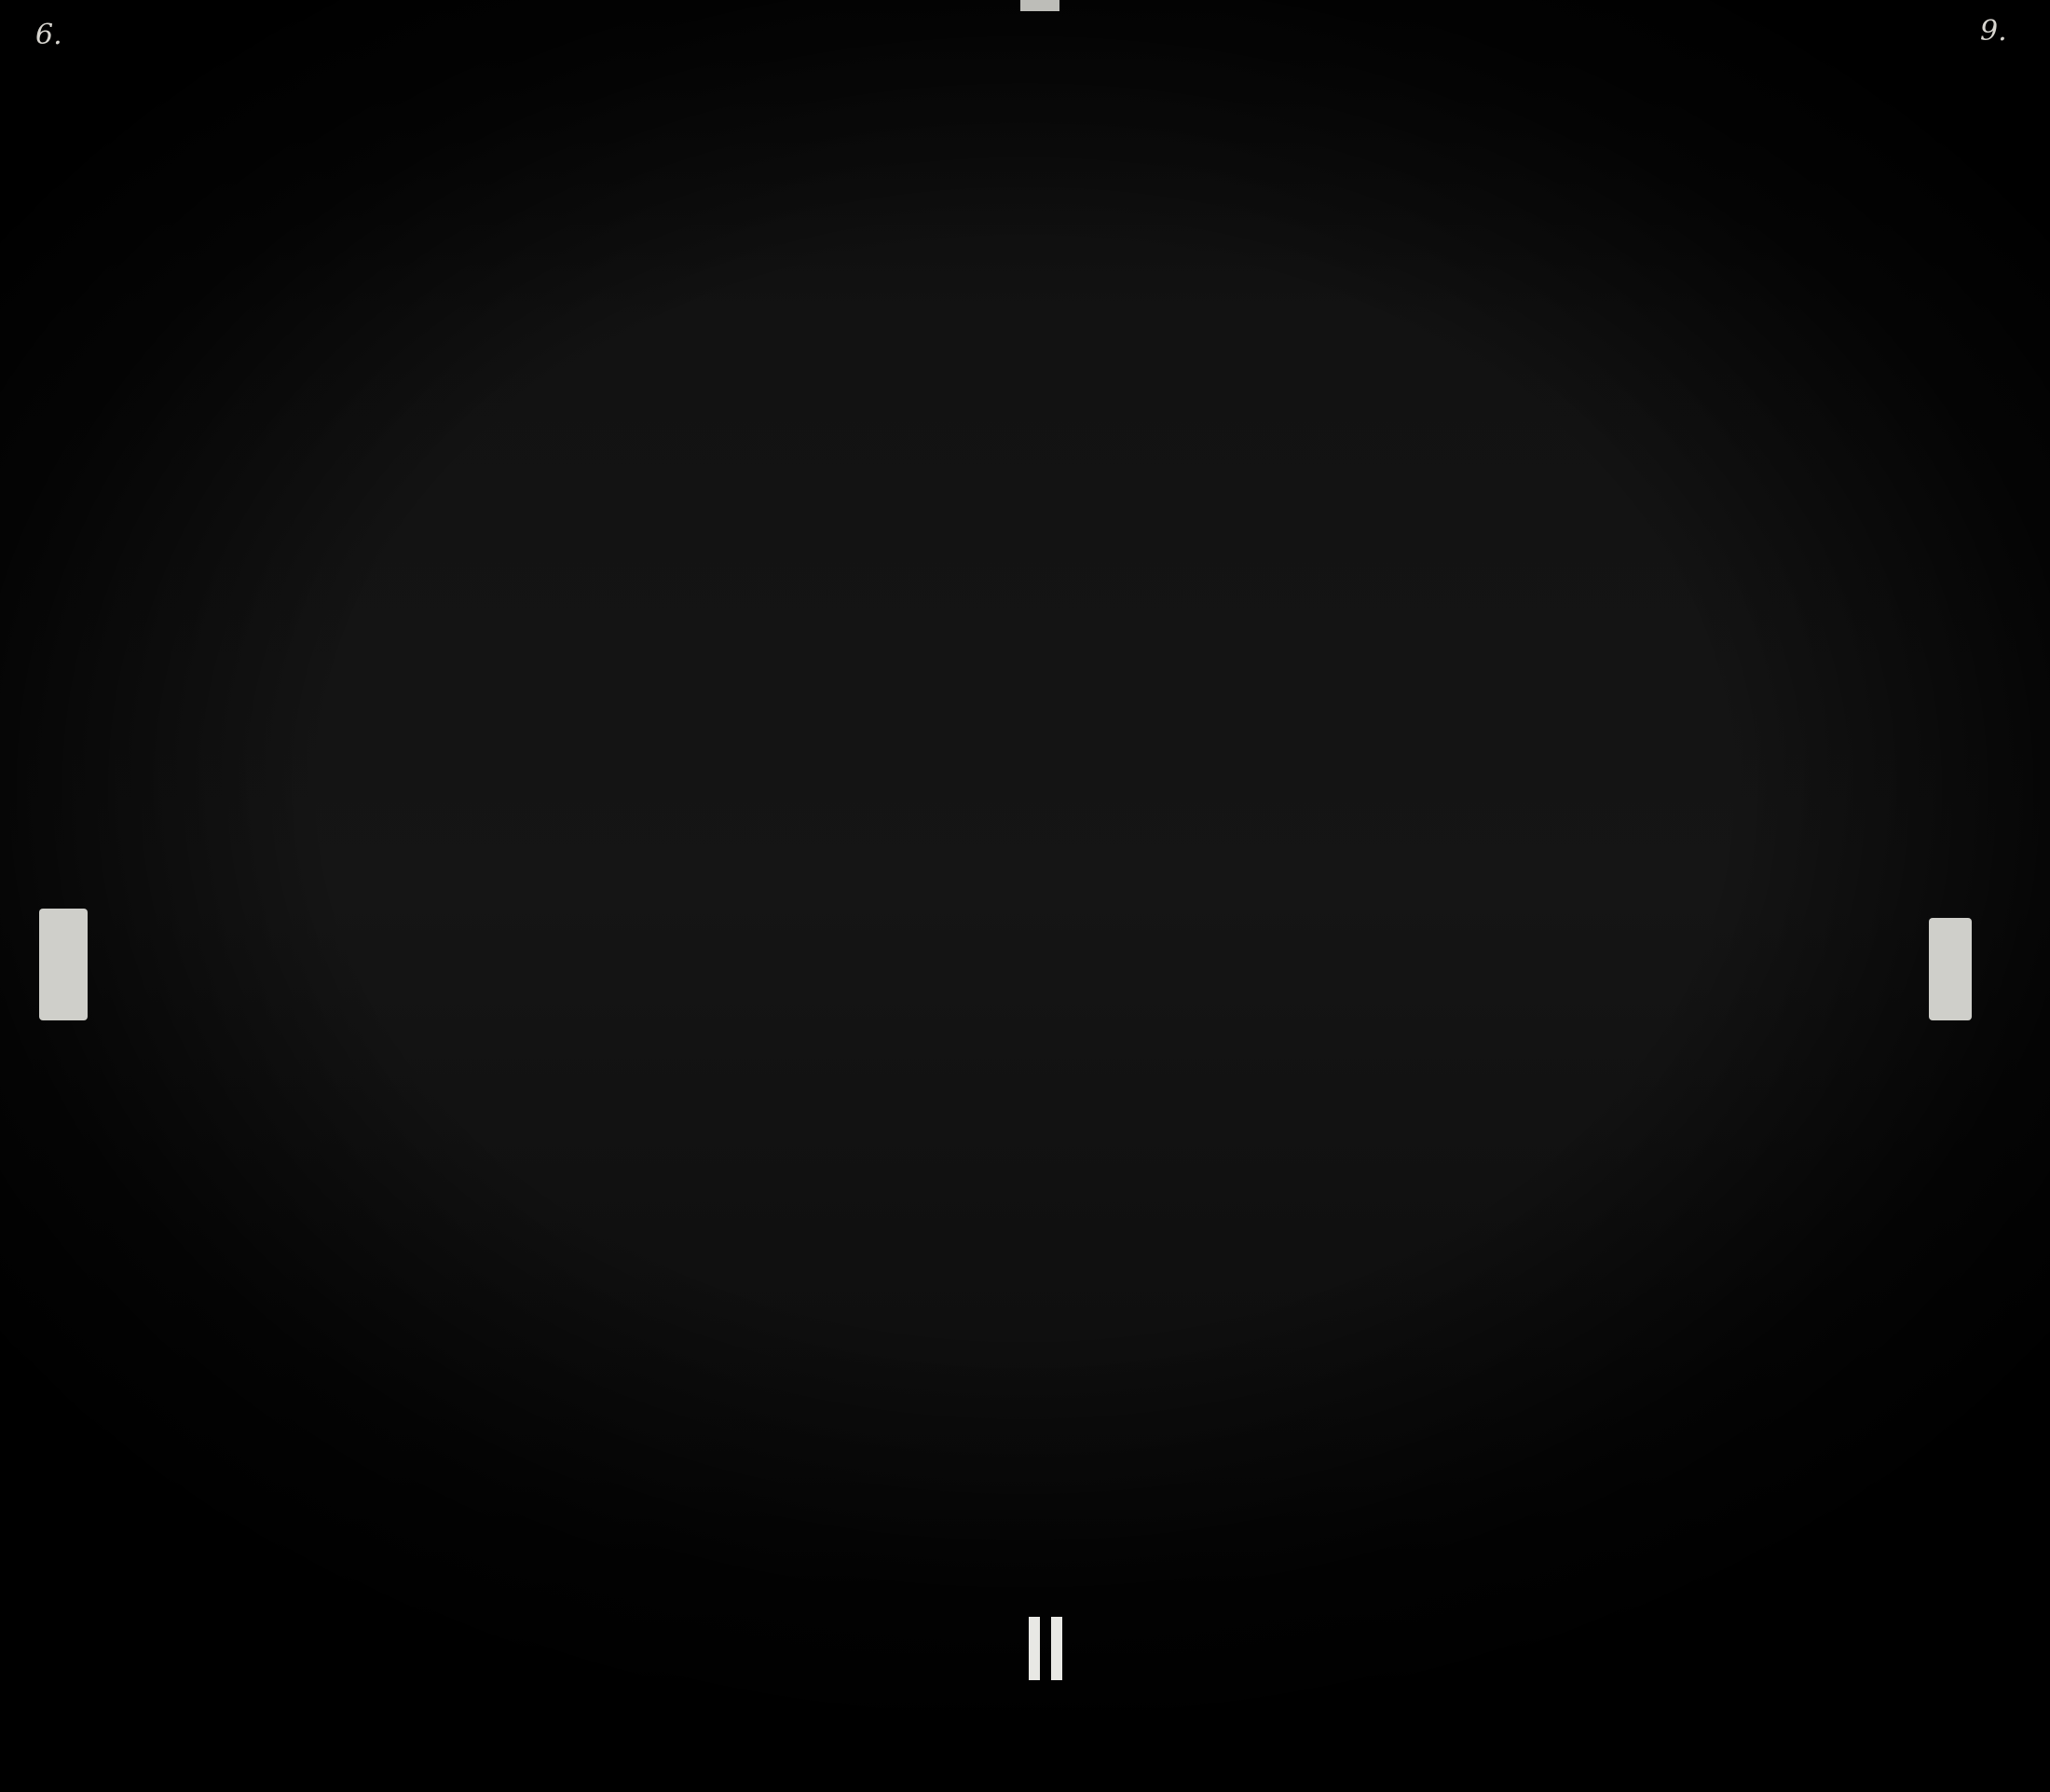  Describe the element at coordinates (428, 327) in the screenshot. I see `table-row: Hu. Carin Hensdr 1794 Rickle Do 16 x x x x x x 6.7.` at that location.